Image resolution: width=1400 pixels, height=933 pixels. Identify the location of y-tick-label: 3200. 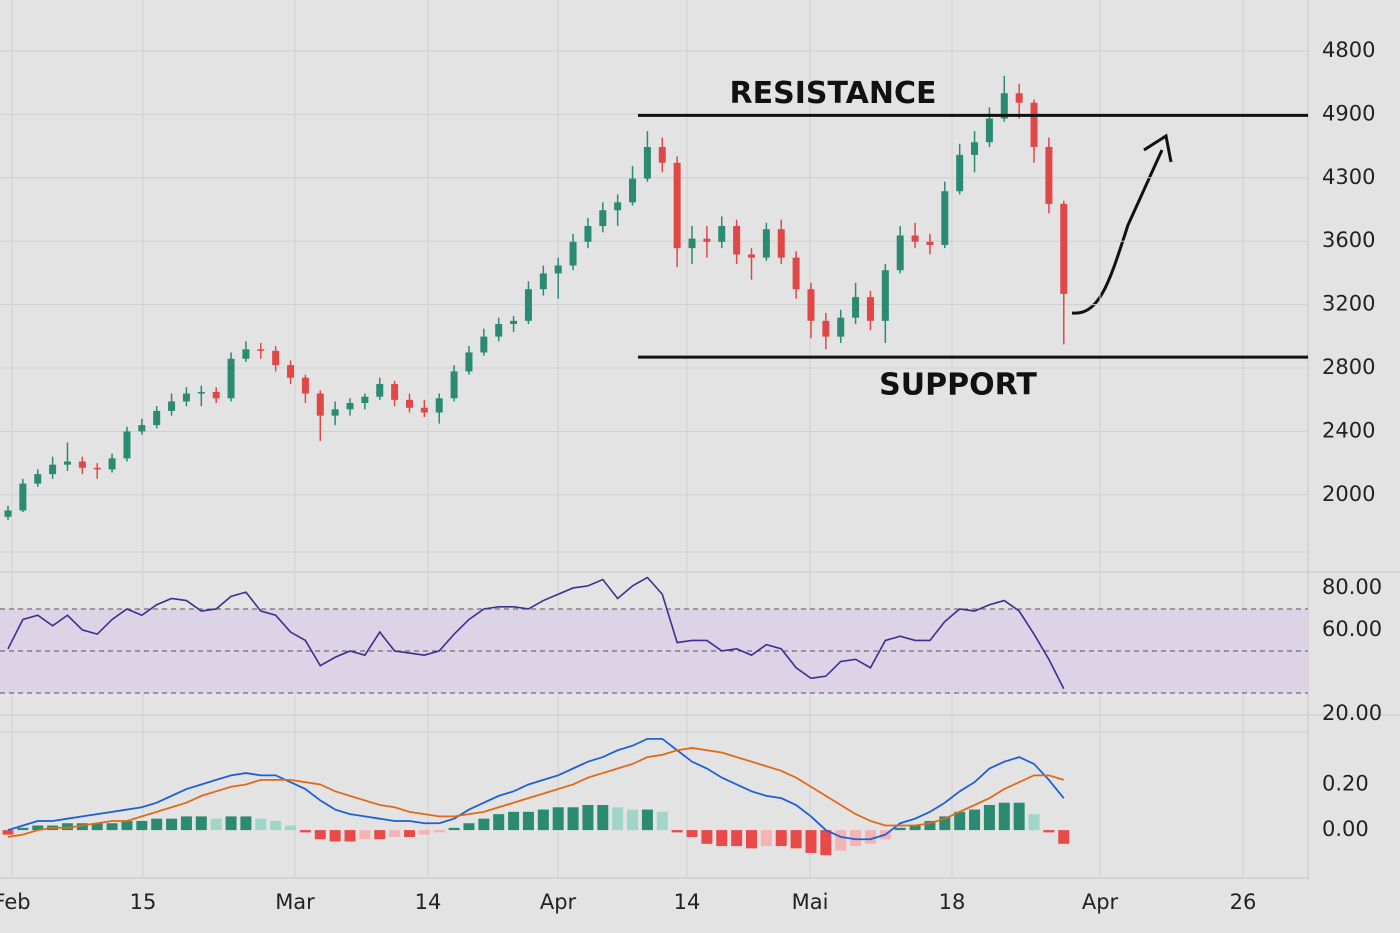
(1348, 304).